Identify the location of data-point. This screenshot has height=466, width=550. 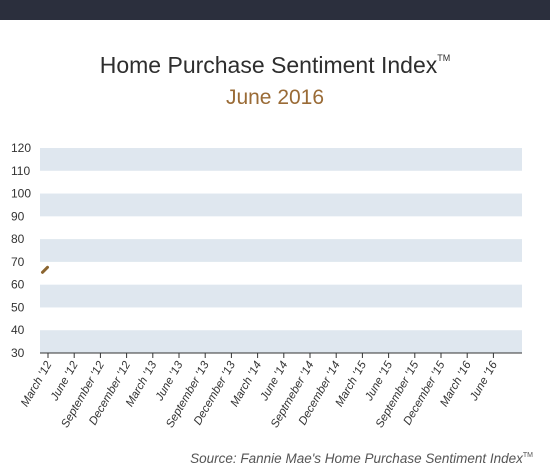
(45, 269).